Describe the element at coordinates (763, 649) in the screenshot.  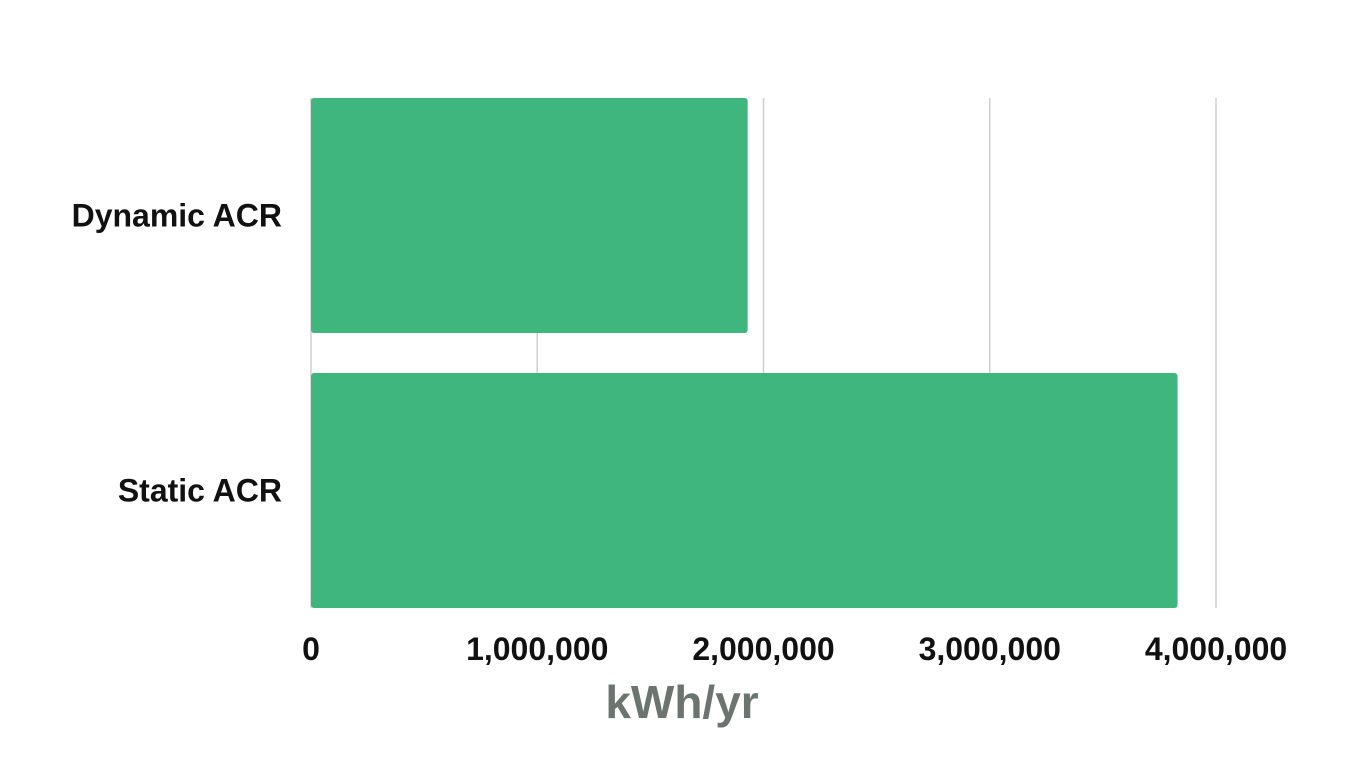
I see `x-tick-label: 2,000,000` at that location.